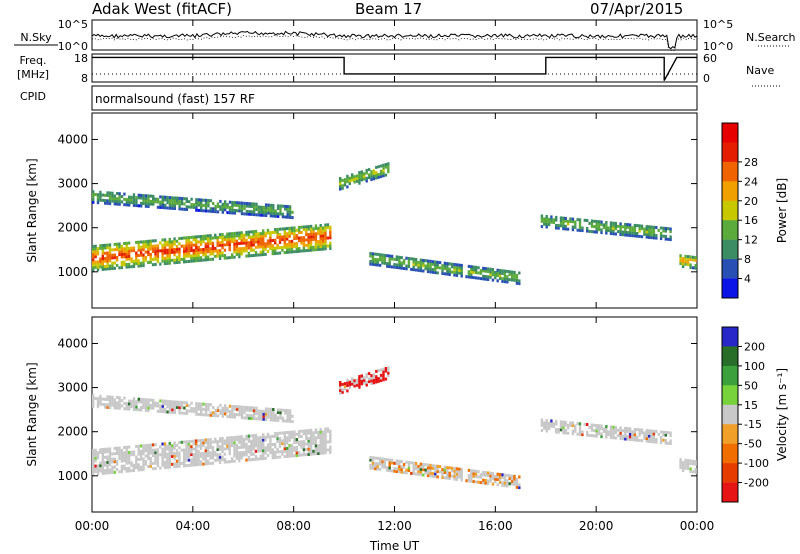 The width and height of the screenshot is (800, 554). I want to click on frequency-trace, so click(394, 68).